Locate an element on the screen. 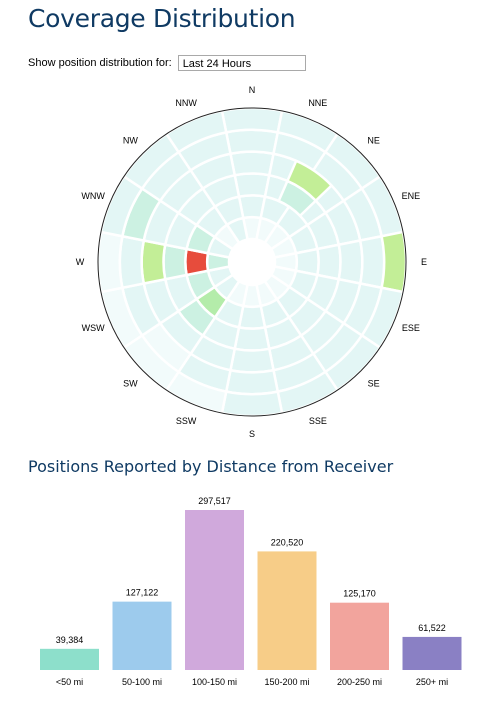 This screenshot has height=706, width=484. distance-bar-category-5: 200-250 mi is located at coordinates (359, 682).